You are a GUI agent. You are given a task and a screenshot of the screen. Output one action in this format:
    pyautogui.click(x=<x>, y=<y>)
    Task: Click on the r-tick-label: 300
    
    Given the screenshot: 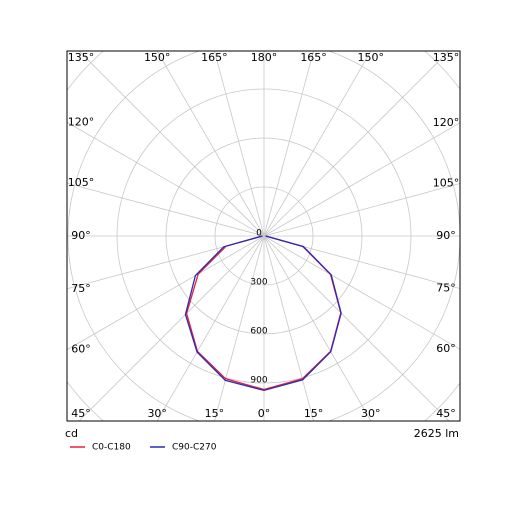 What is the action you would take?
    pyautogui.click(x=258, y=283)
    